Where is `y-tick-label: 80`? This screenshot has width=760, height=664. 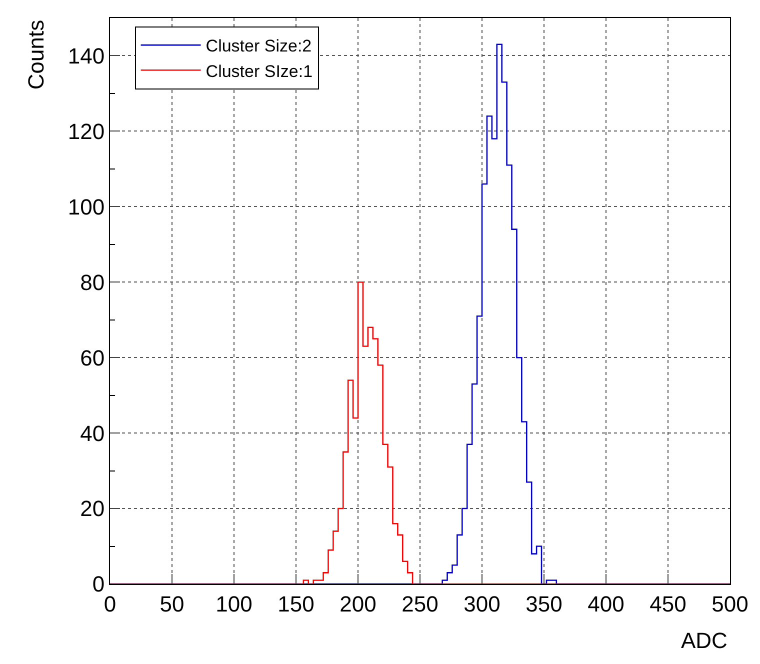 y-tick-label: 80 is located at coordinates (92, 282).